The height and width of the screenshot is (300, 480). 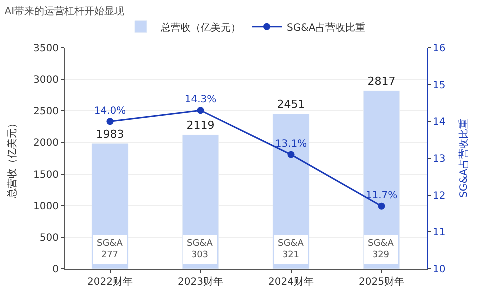 What do you see at coordinates (110, 111) in the screenshot?
I see `data-label: 14.0%` at bounding box center [110, 111].